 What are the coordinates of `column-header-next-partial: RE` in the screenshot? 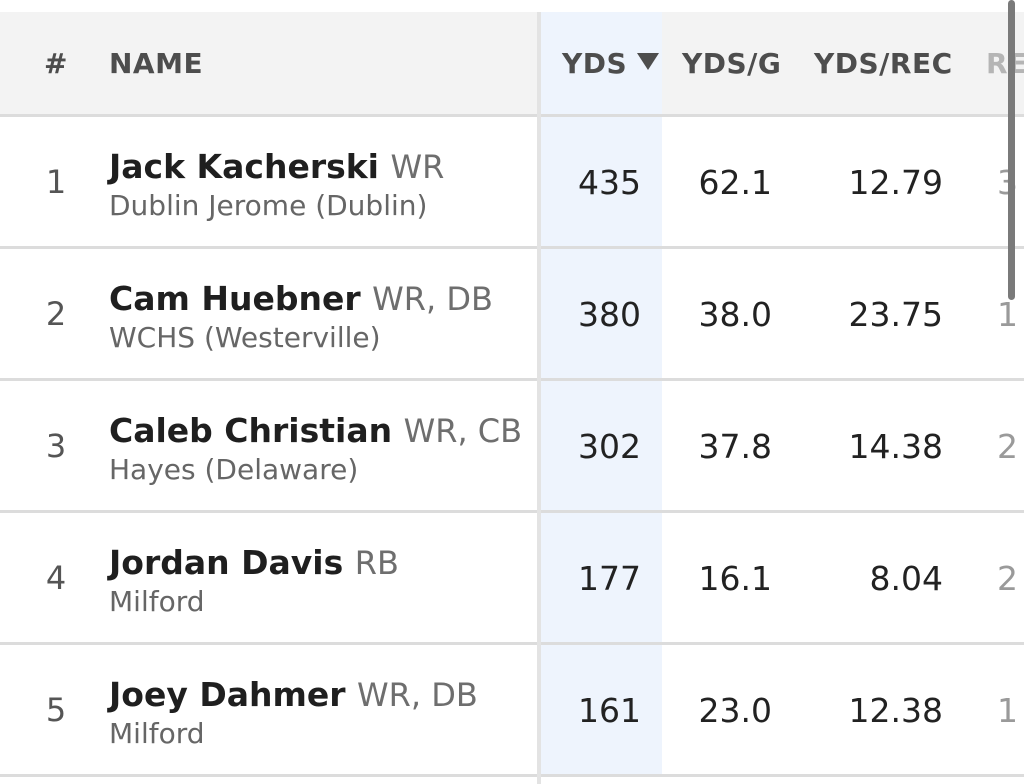 It's located at (1005, 63).